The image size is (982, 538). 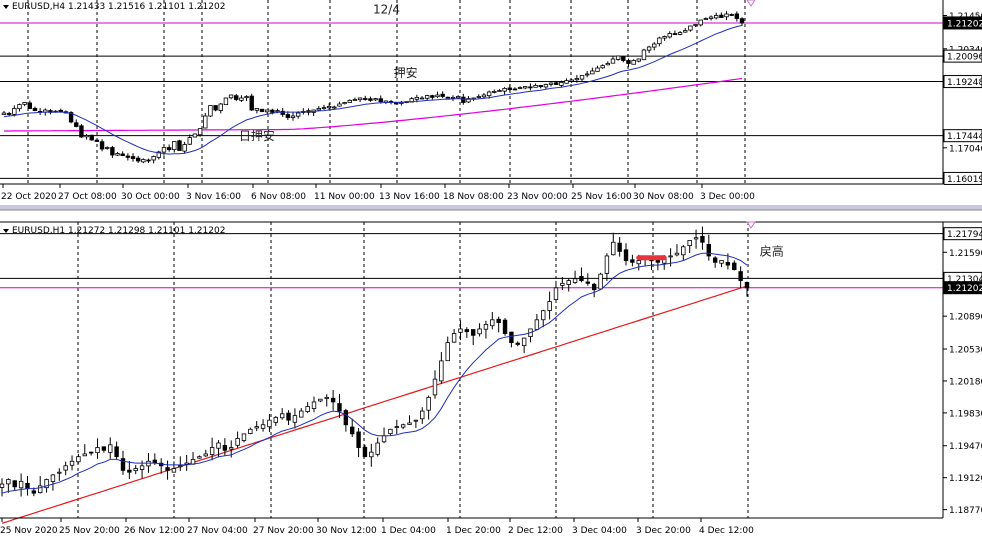 What do you see at coordinates (29, 197) in the screenshot?
I see `time-tick-label: 22 Oct 2020` at bounding box center [29, 197].